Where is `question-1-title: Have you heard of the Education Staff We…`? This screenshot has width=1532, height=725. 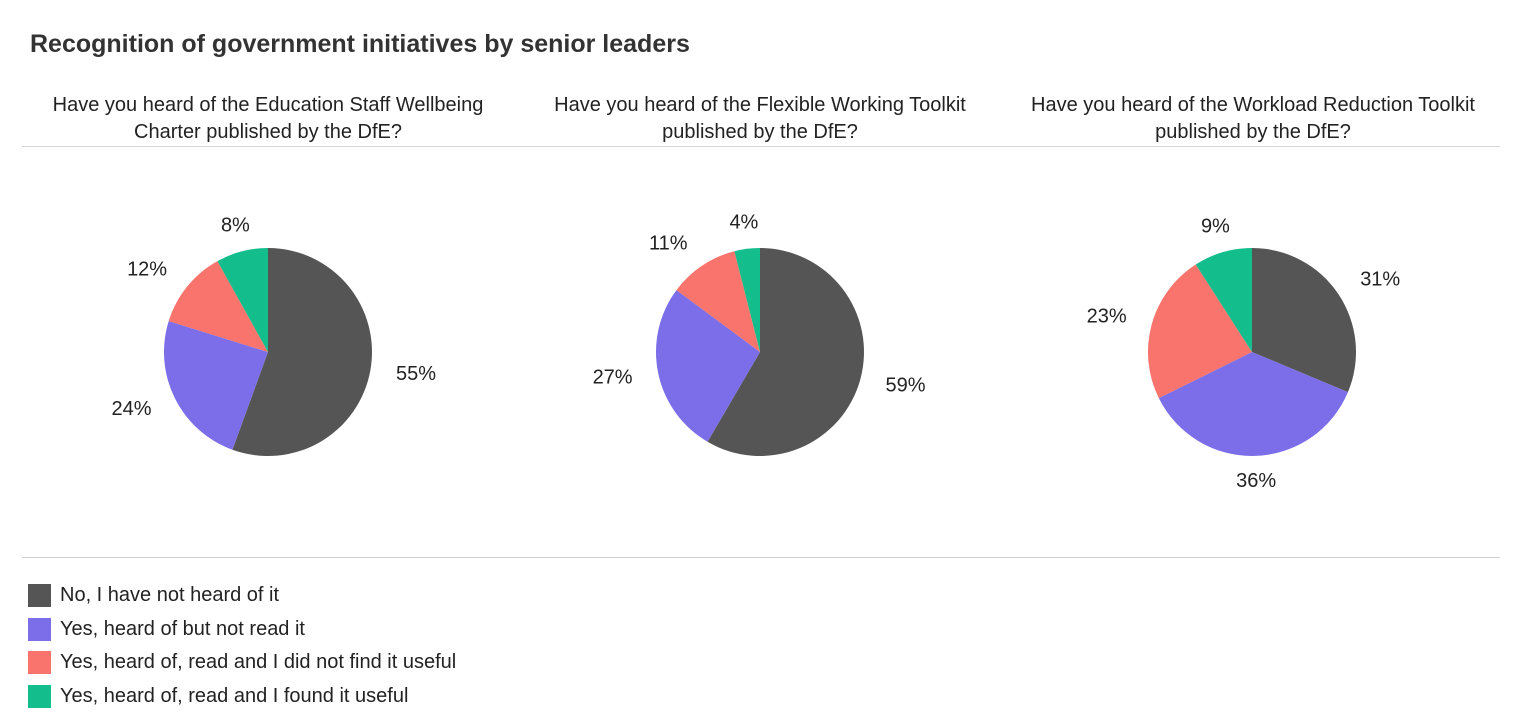 question-1-title: Have you heard of the Education Staff We… is located at coordinates (268, 118).